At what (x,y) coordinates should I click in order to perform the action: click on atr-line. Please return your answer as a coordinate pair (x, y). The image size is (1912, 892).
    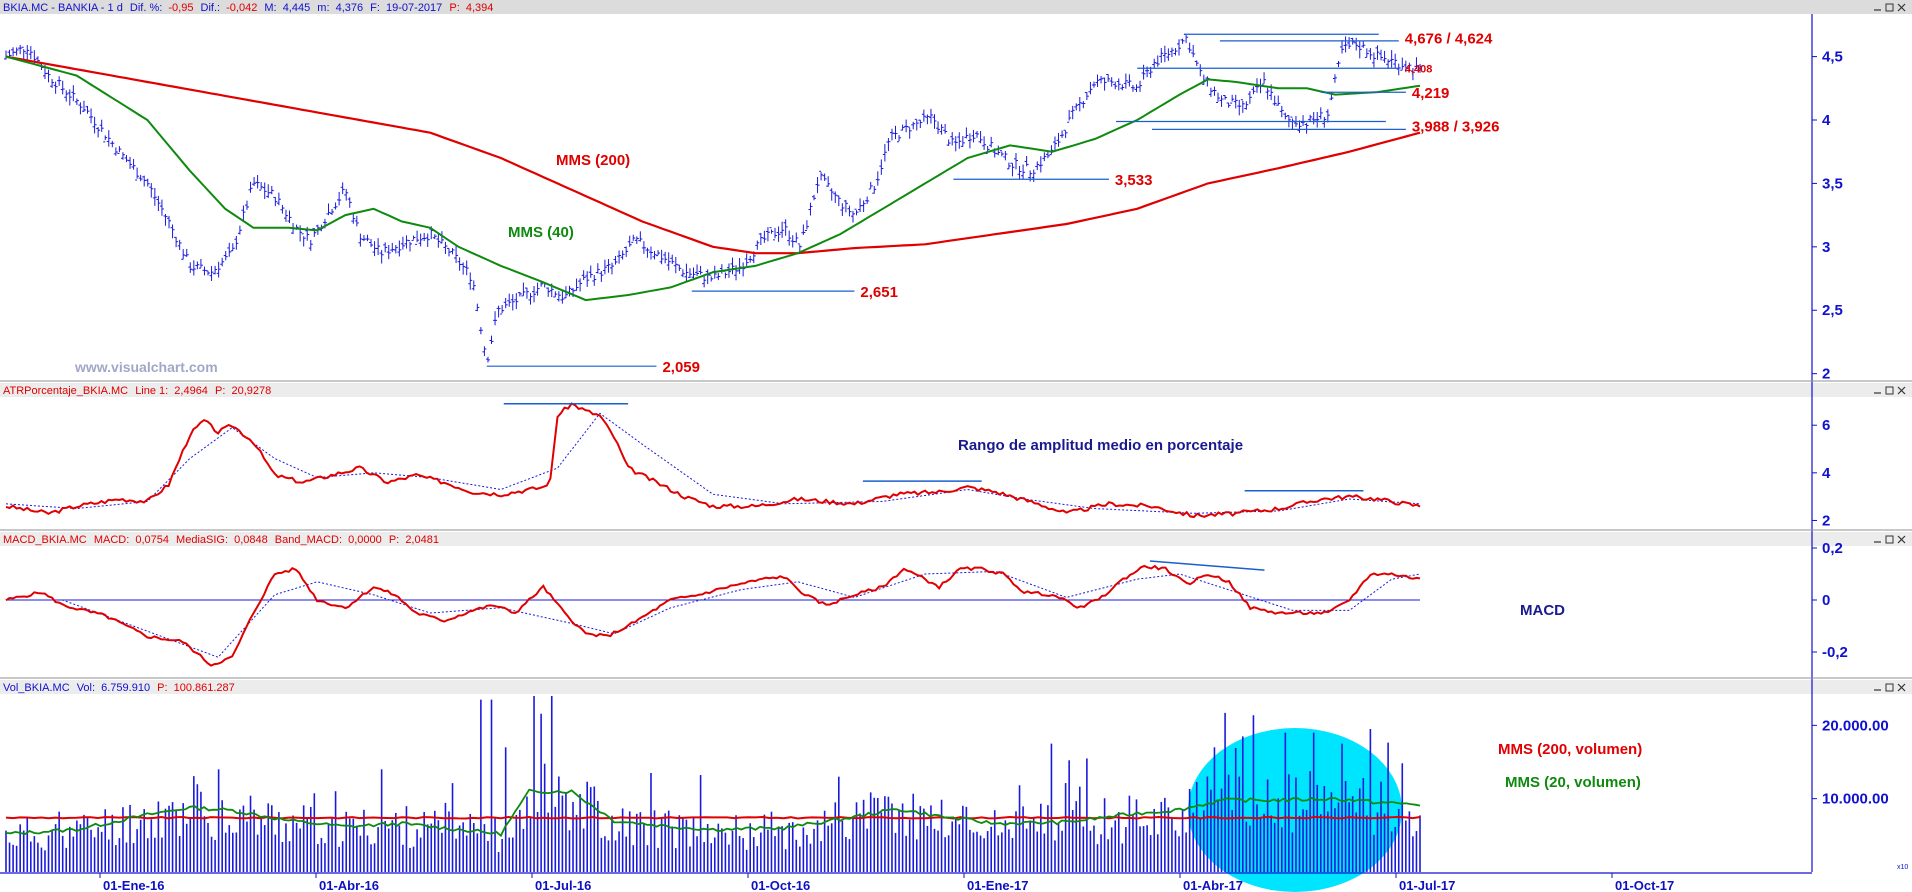
    Looking at the image, I should click on (713, 460).